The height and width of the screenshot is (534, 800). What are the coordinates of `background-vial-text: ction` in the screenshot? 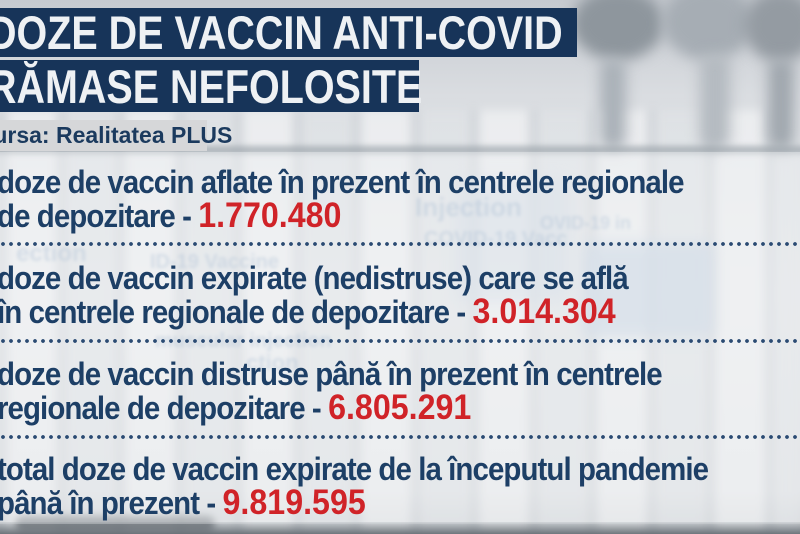 It's located at (272, 362).